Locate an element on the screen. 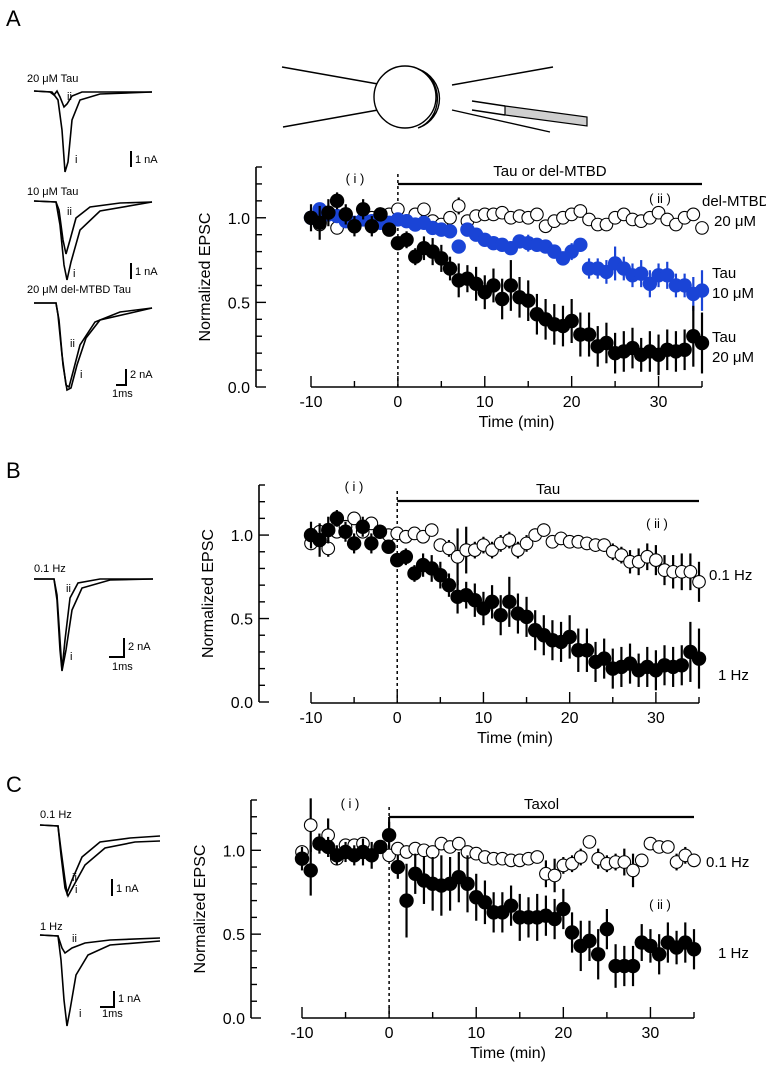 The width and height of the screenshot is (766, 1080). x-axis-title: Time (min) is located at coordinates (508, 1053).